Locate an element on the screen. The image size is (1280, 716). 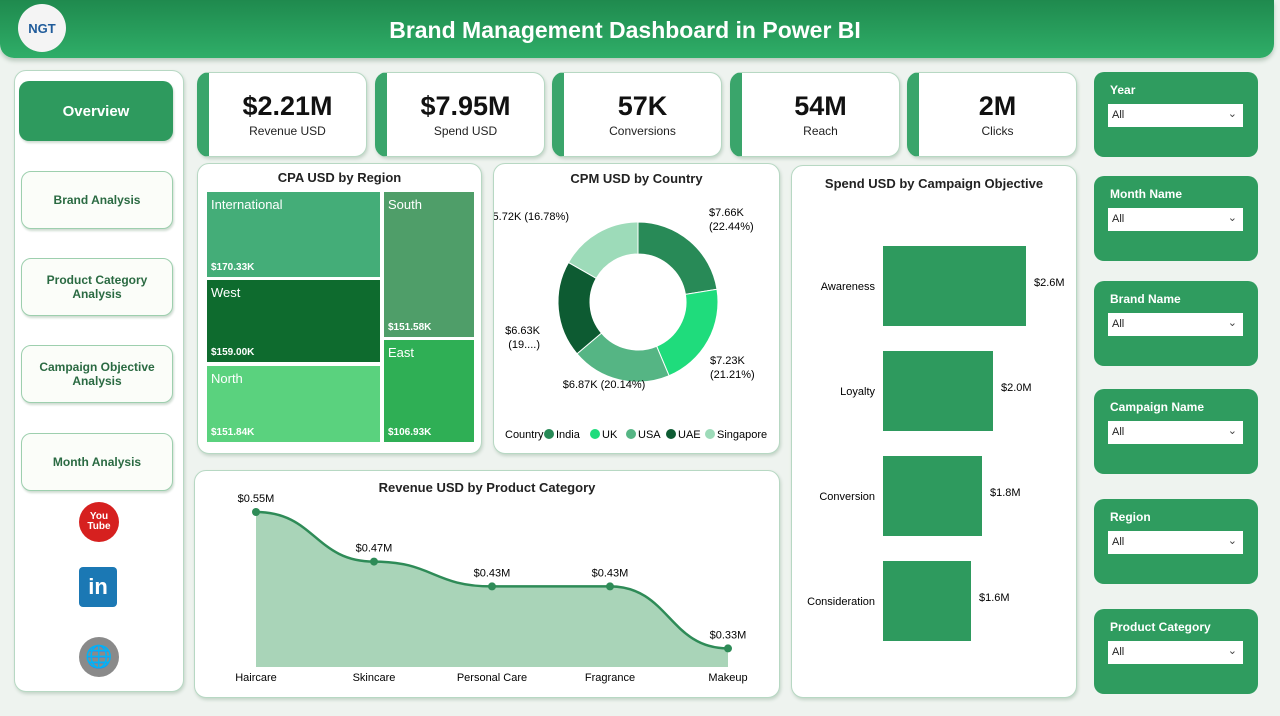
x-tick-label: Haircare is located at coordinates (256, 678).